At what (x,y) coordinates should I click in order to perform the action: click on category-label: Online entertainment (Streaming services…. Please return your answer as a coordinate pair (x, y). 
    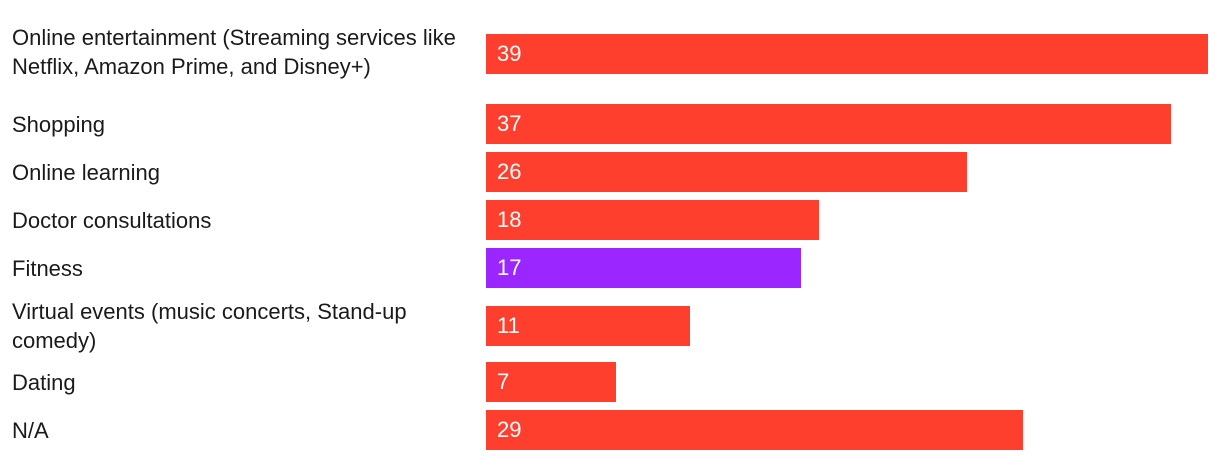
    Looking at the image, I should click on (234, 52).